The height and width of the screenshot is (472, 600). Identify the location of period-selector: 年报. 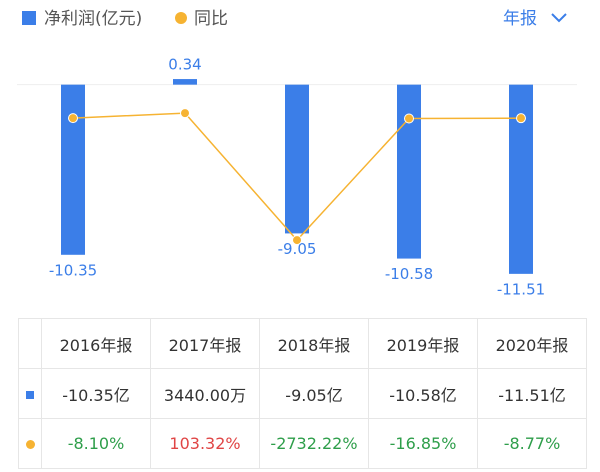
(535, 19).